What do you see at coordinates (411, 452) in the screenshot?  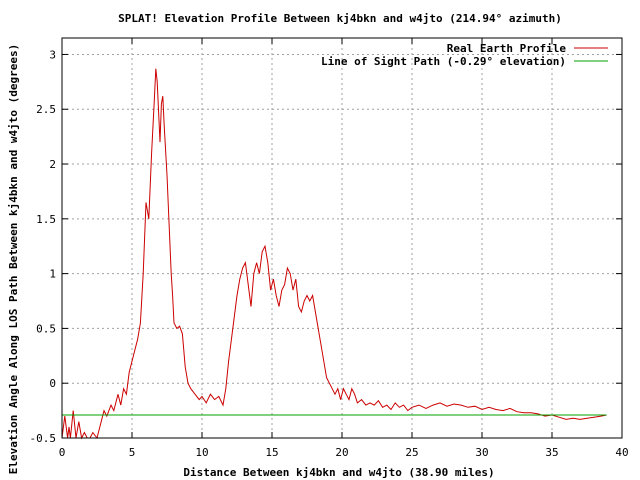 I see `x-tick-label: 25` at bounding box center [411, 452].